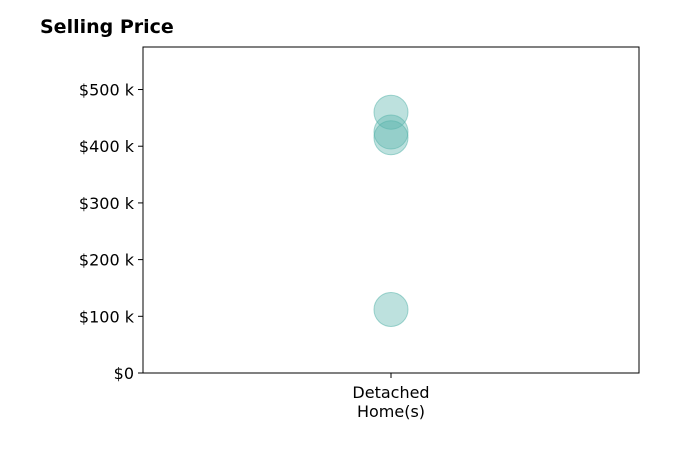  What do you see at coordinates (107, 316) in the screenshot?
I see `y-tick-label: $100 k` at bounding box center [107, 316].